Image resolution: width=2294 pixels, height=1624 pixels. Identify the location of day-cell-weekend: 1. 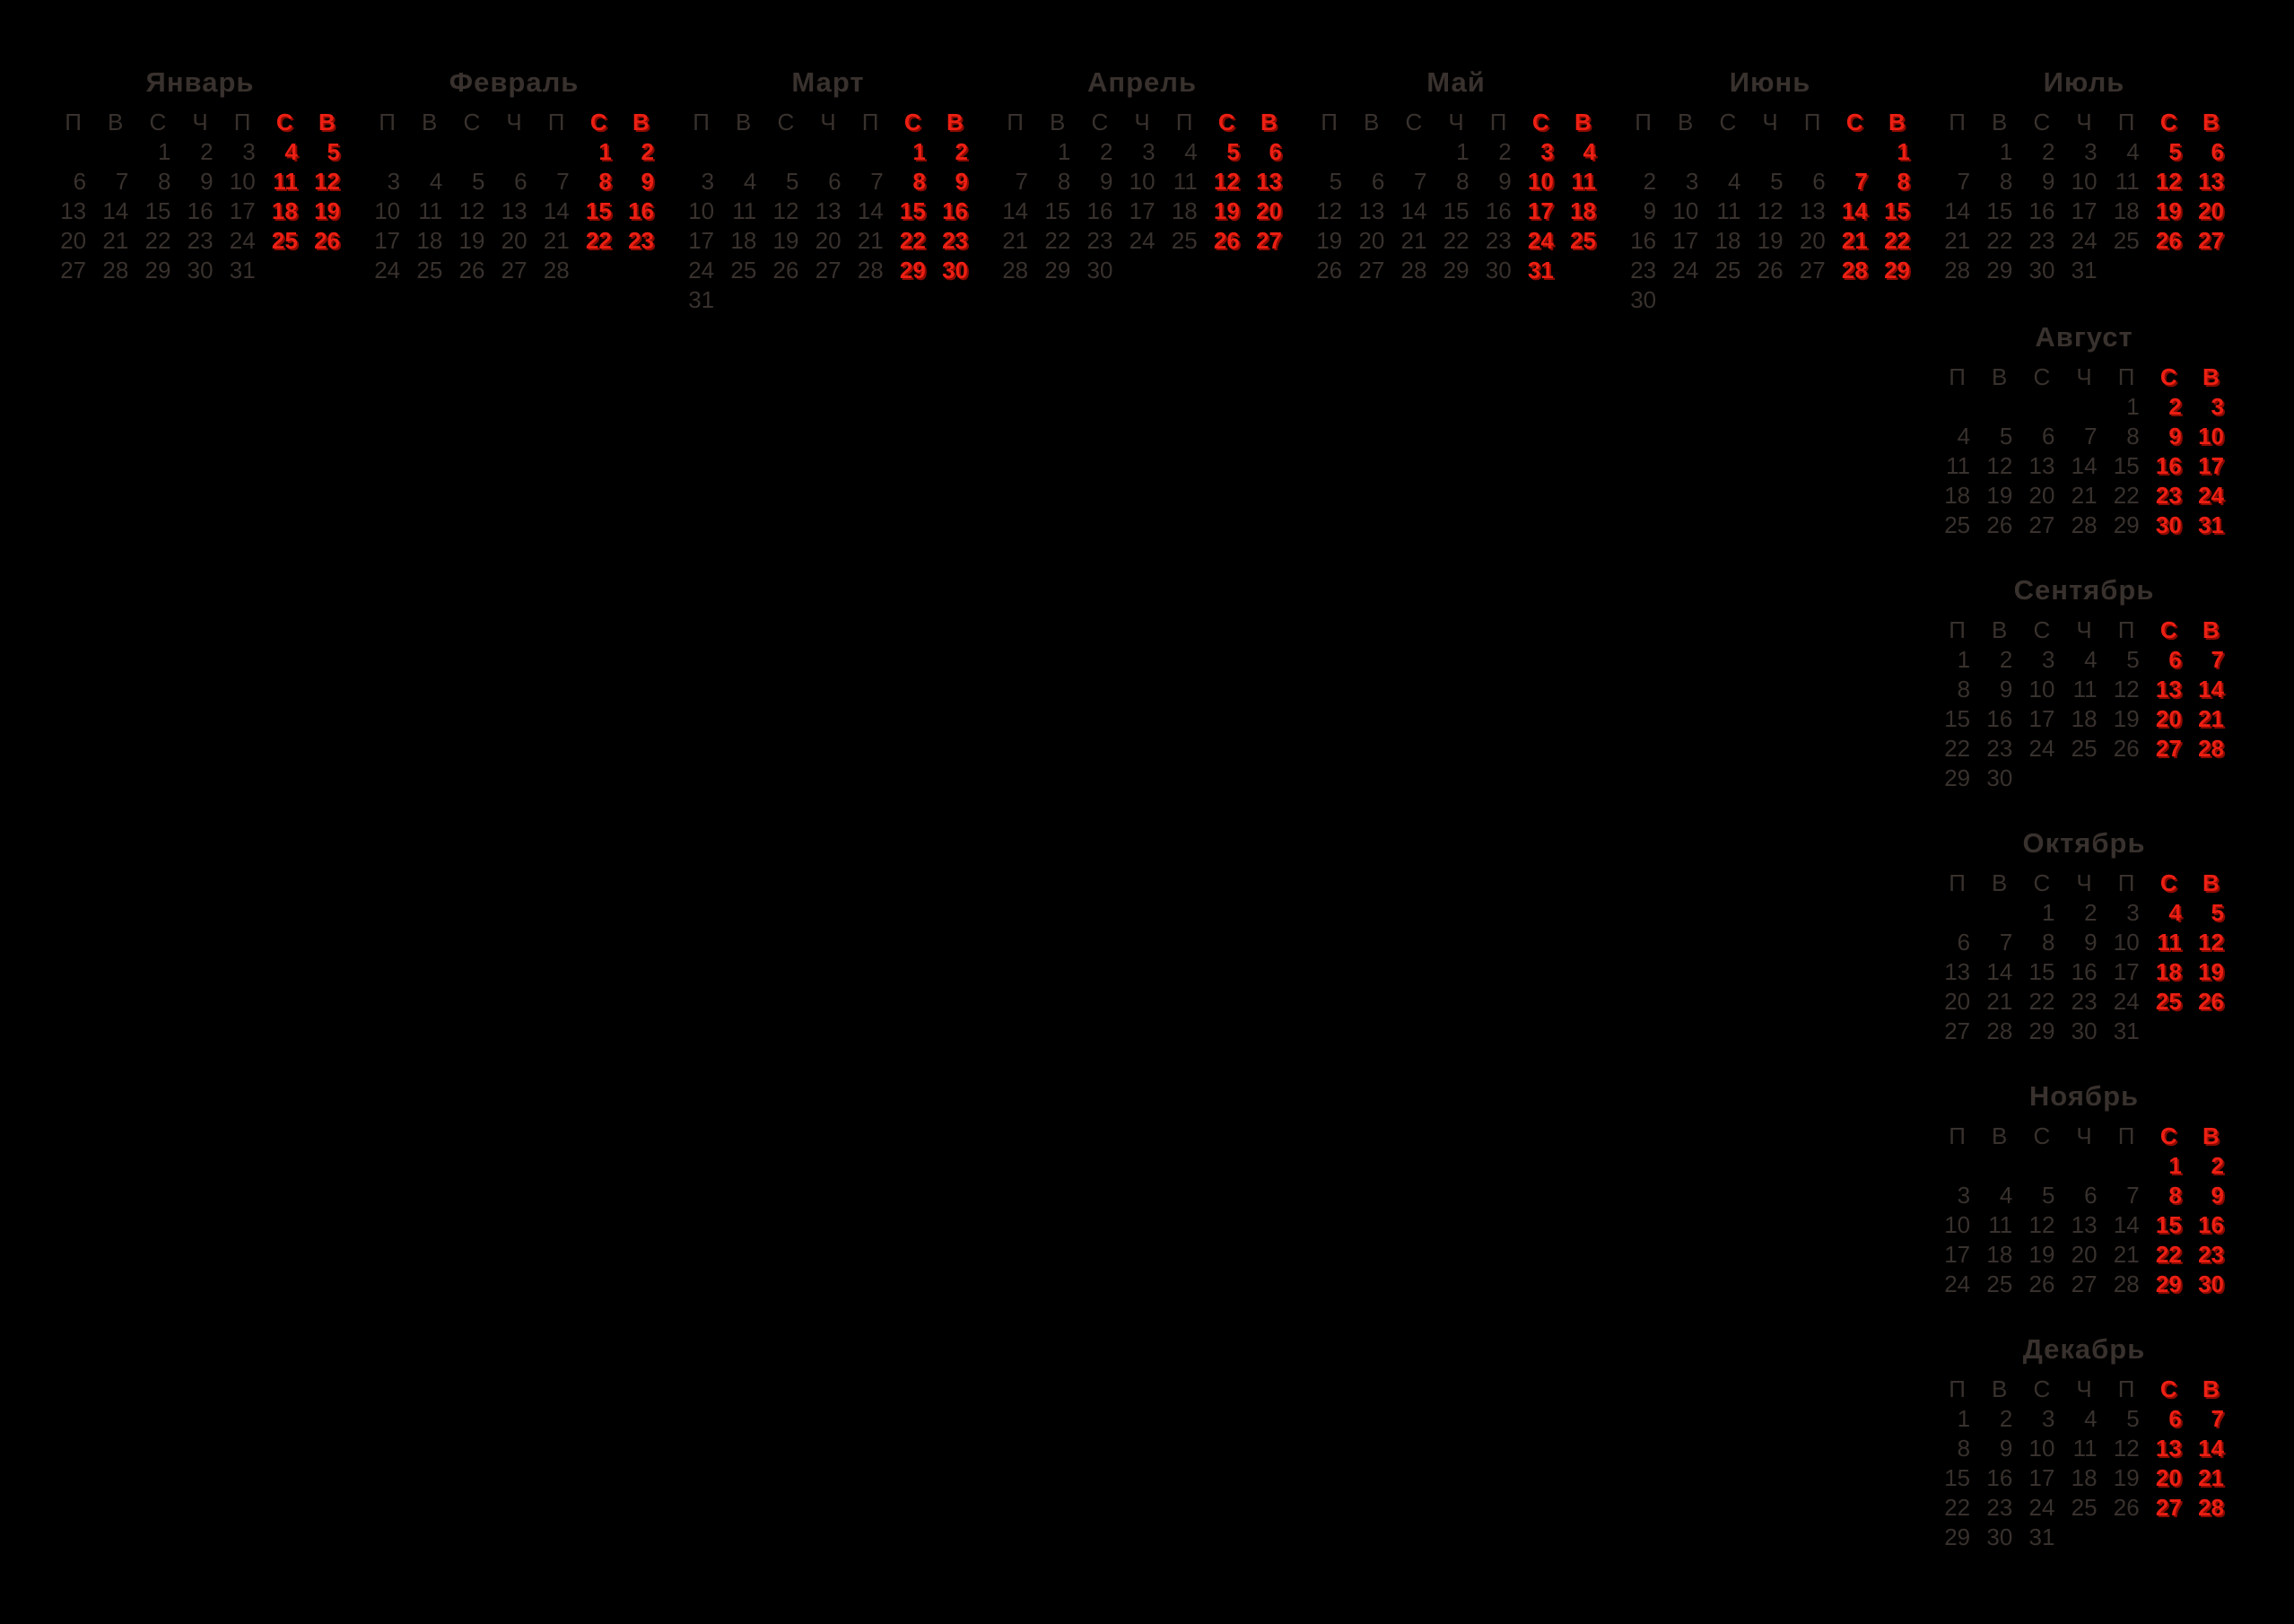
(605, 151).